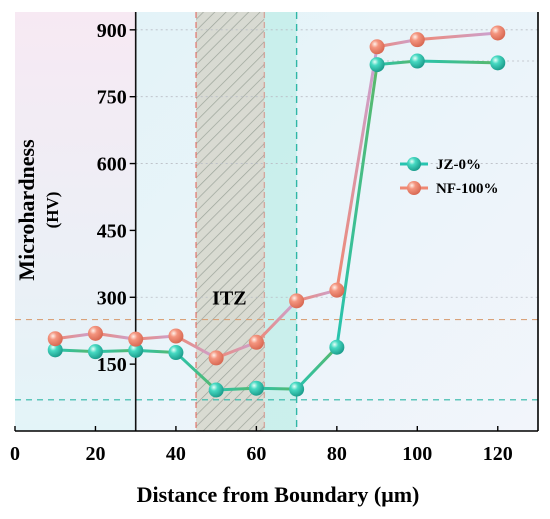 Image resolution: width=550 pixels, height=519 pixels. Describe the element at coordinates (52, 210) in the screenshot. I see `y-axis-unit: (HV)` at that location.